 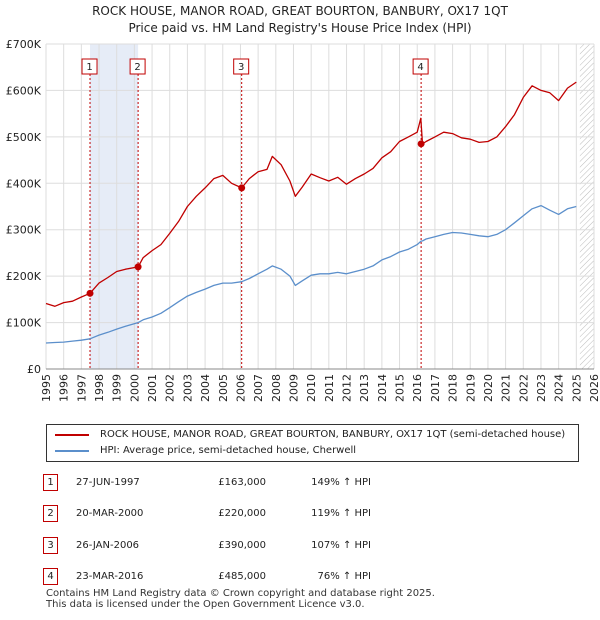 What do you see at coordinates (242, 576) in the screenshot?
I see `transaction-price: £485,000` at bounding box center [242, 576].